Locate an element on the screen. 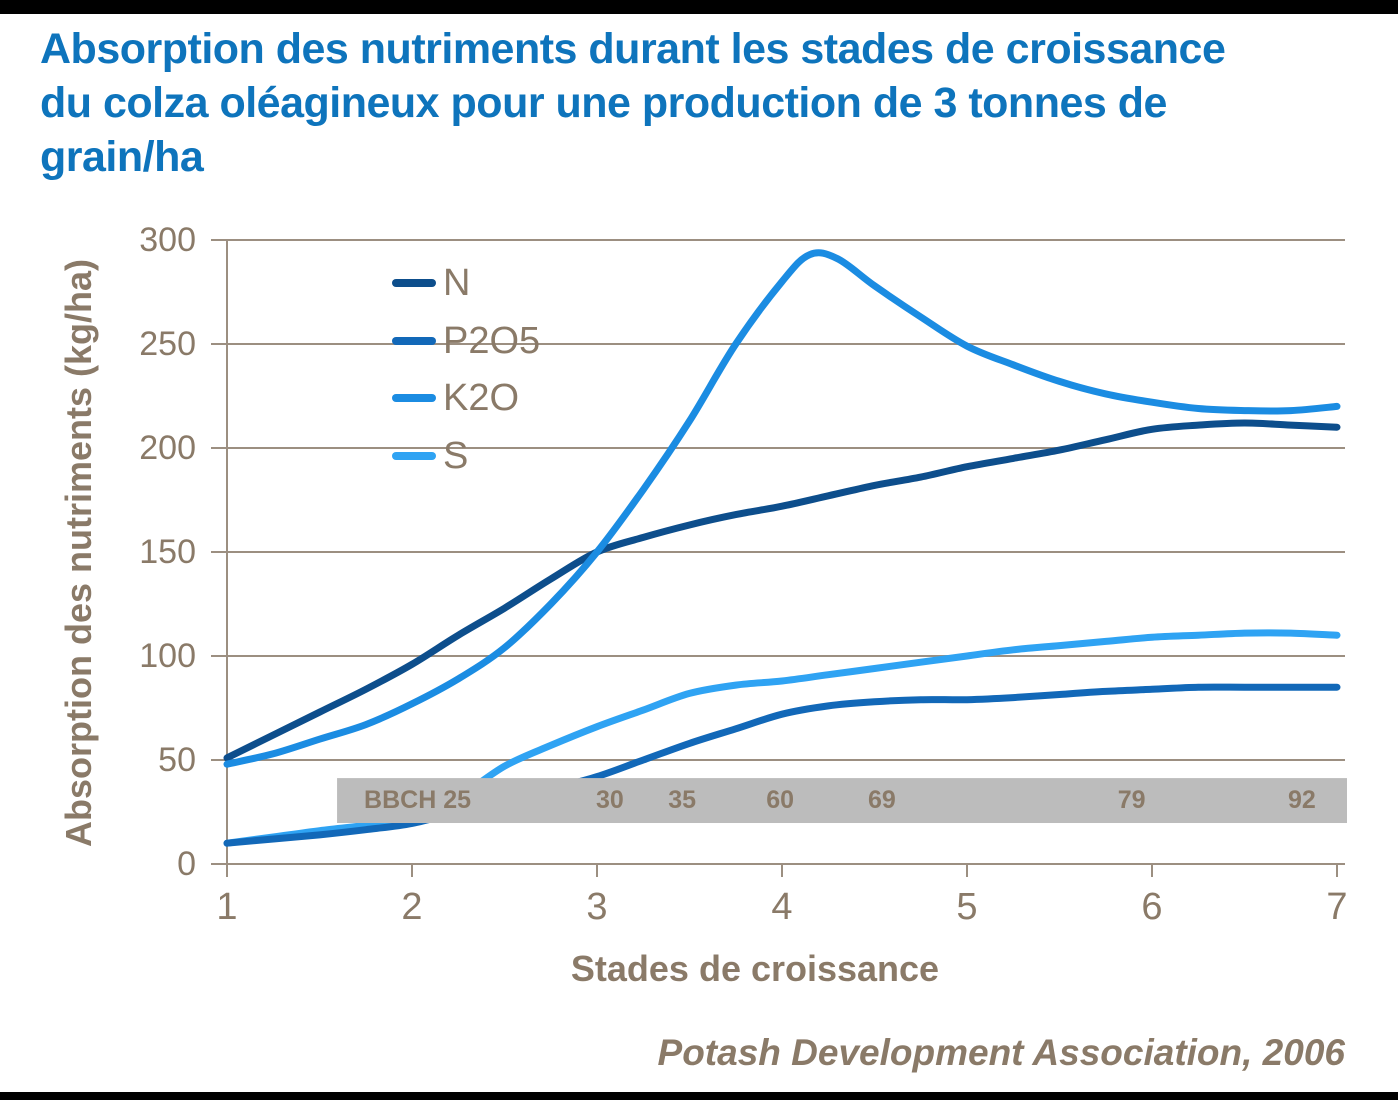  legend-swatch-P2O5 is located at coordinates (414, 340).